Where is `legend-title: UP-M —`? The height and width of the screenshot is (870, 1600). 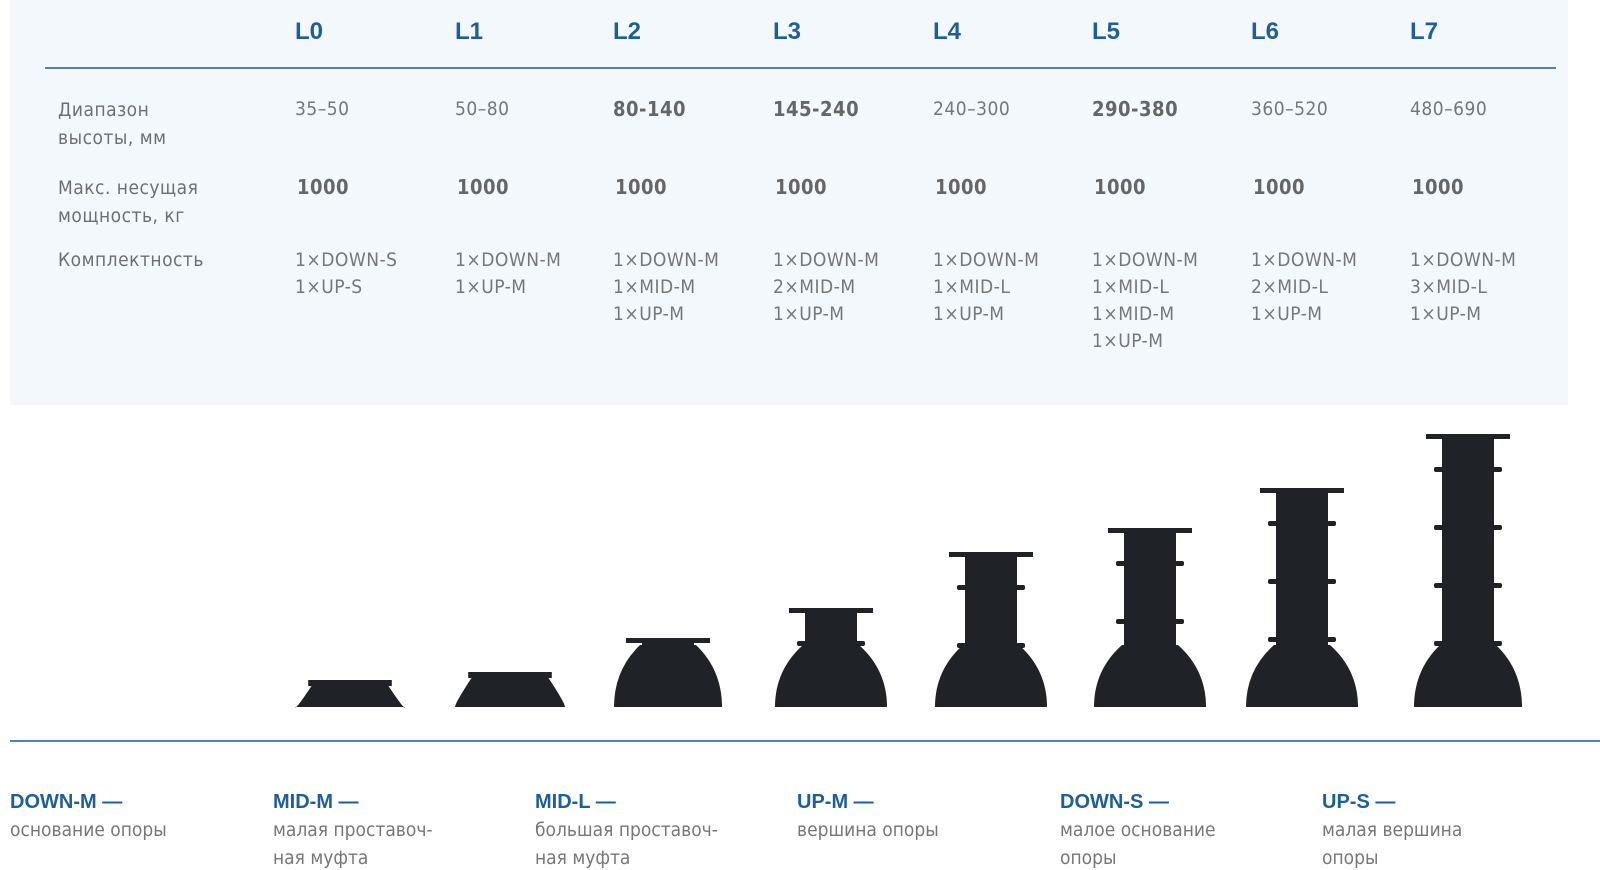 legend-title: UP-M — is located at coordinates (835, 802).